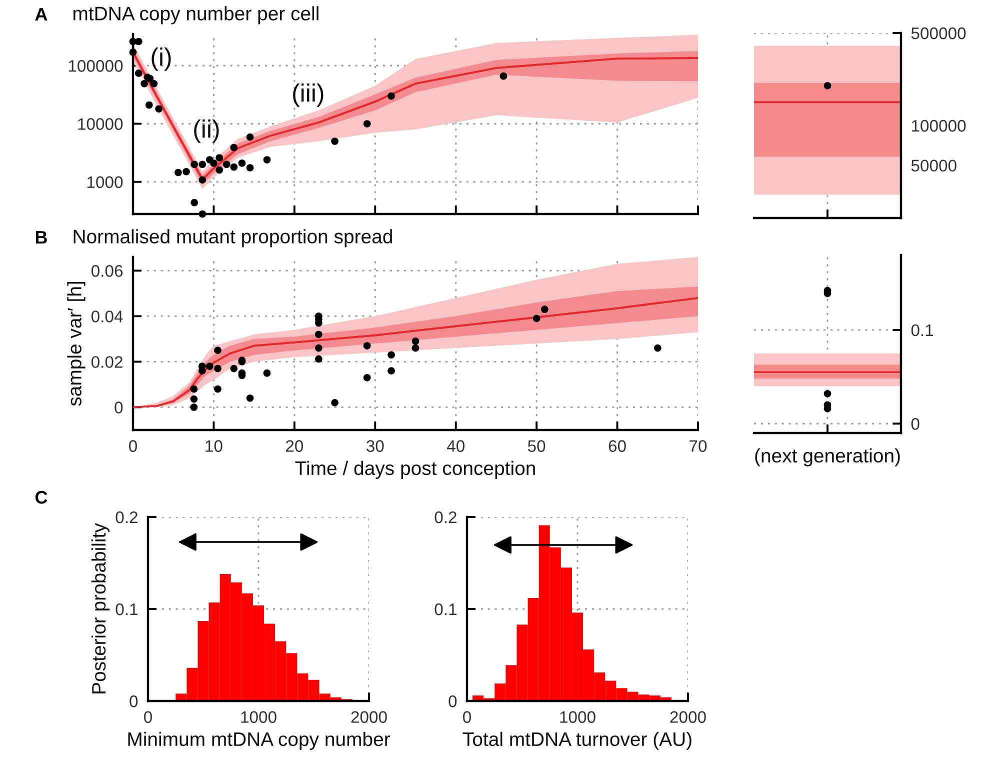 This screenshot has width=982, height=764. I want to click on y-tick-label: 100000, so click(95, 66).